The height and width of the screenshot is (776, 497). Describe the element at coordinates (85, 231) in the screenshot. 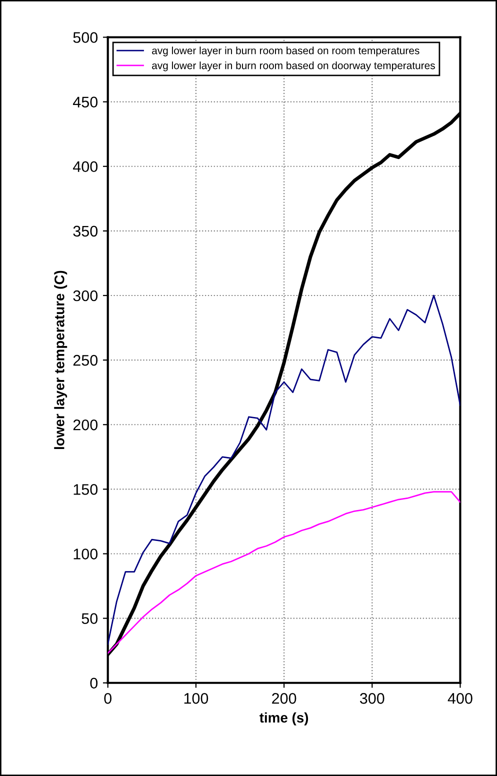

I see `y-tick-label: 350` at that location.